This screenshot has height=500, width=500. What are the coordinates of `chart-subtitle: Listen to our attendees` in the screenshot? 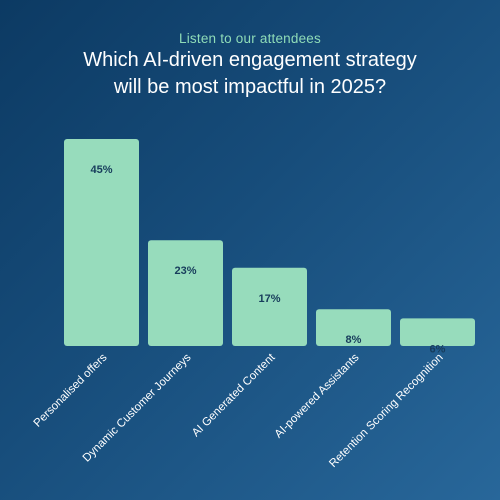 It's located at (250, 38).